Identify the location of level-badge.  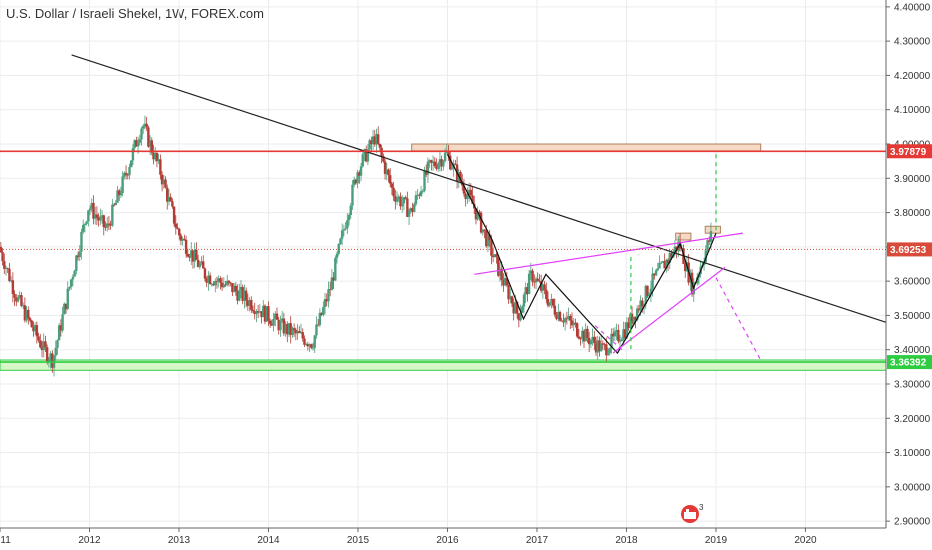
(909, 362).